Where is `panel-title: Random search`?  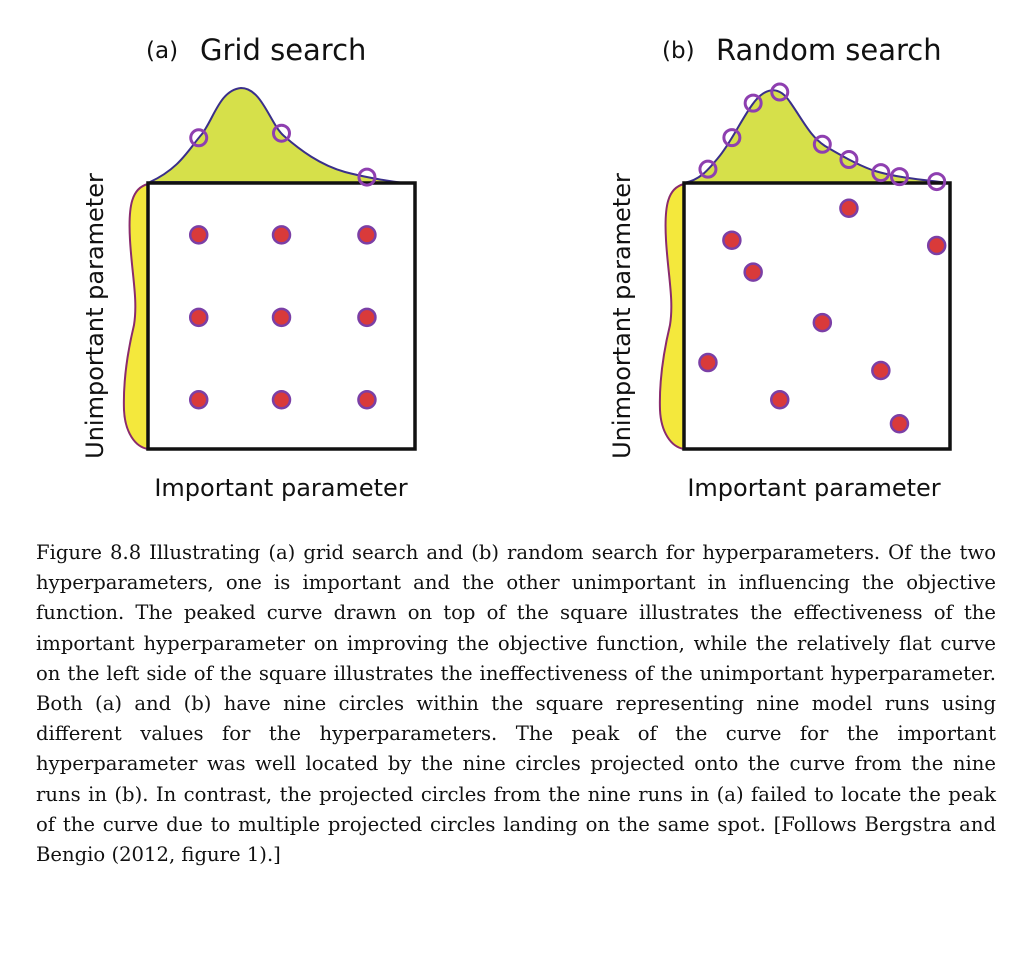 panel-title: Random search is located at coordinates (829, 50).